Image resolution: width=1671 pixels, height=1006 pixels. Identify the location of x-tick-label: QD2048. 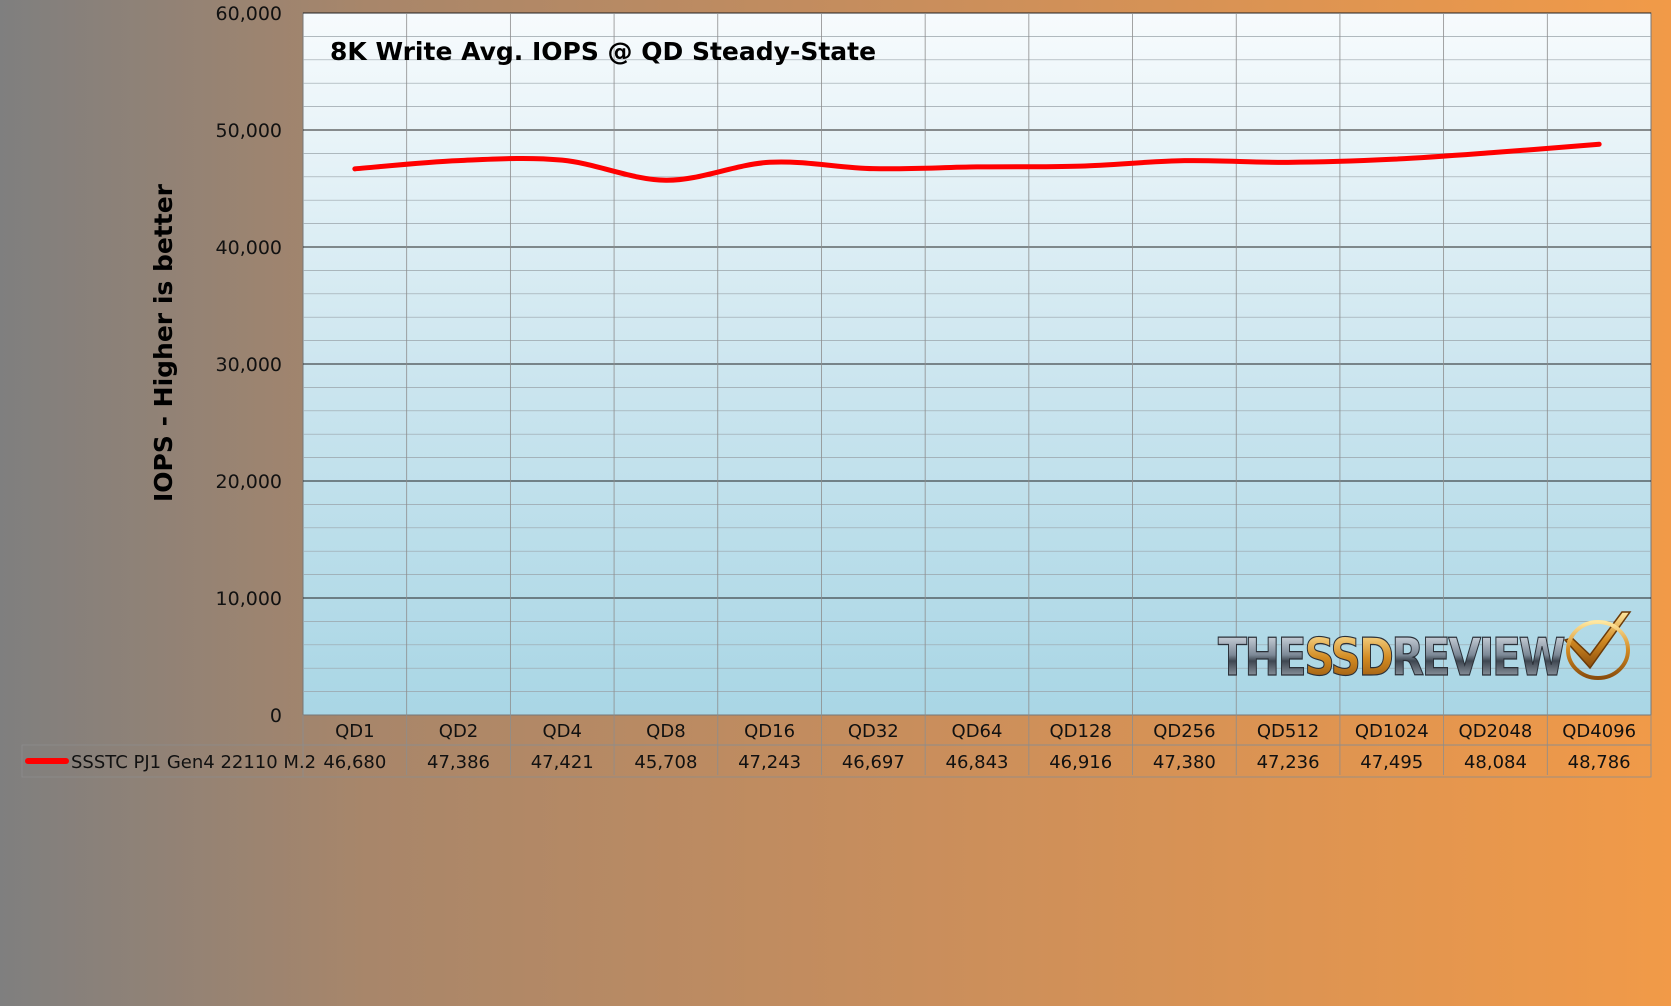
(1496, 731).